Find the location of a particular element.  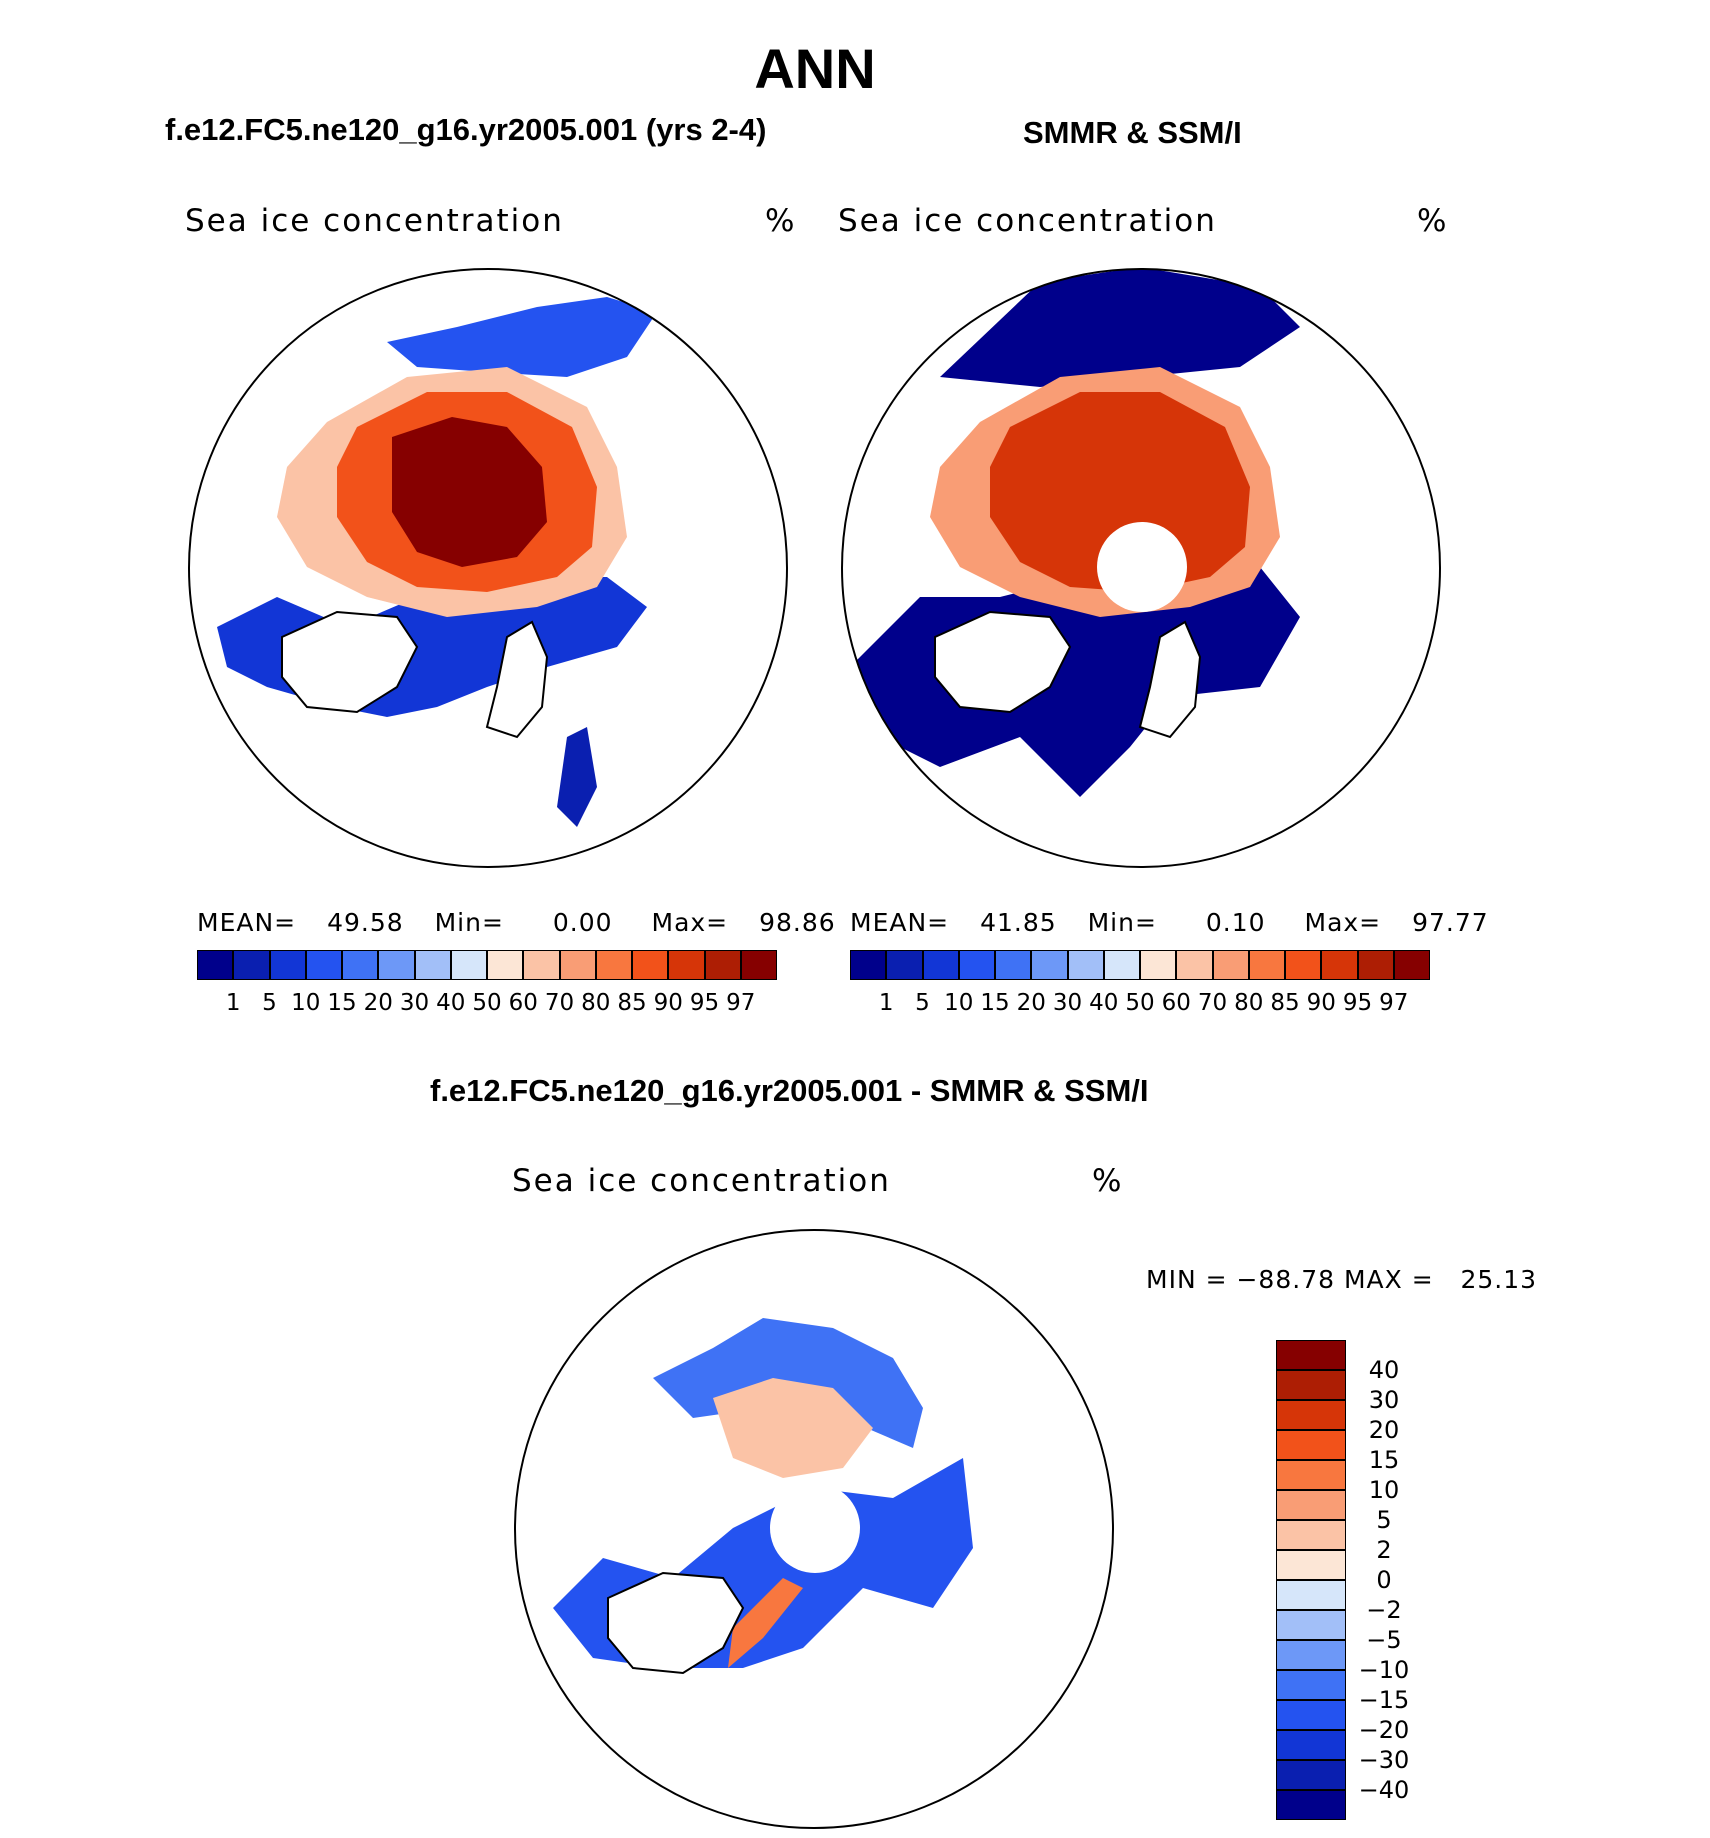

model-colorbar-tick-label: 70 is located at coordinates (559, 1003).